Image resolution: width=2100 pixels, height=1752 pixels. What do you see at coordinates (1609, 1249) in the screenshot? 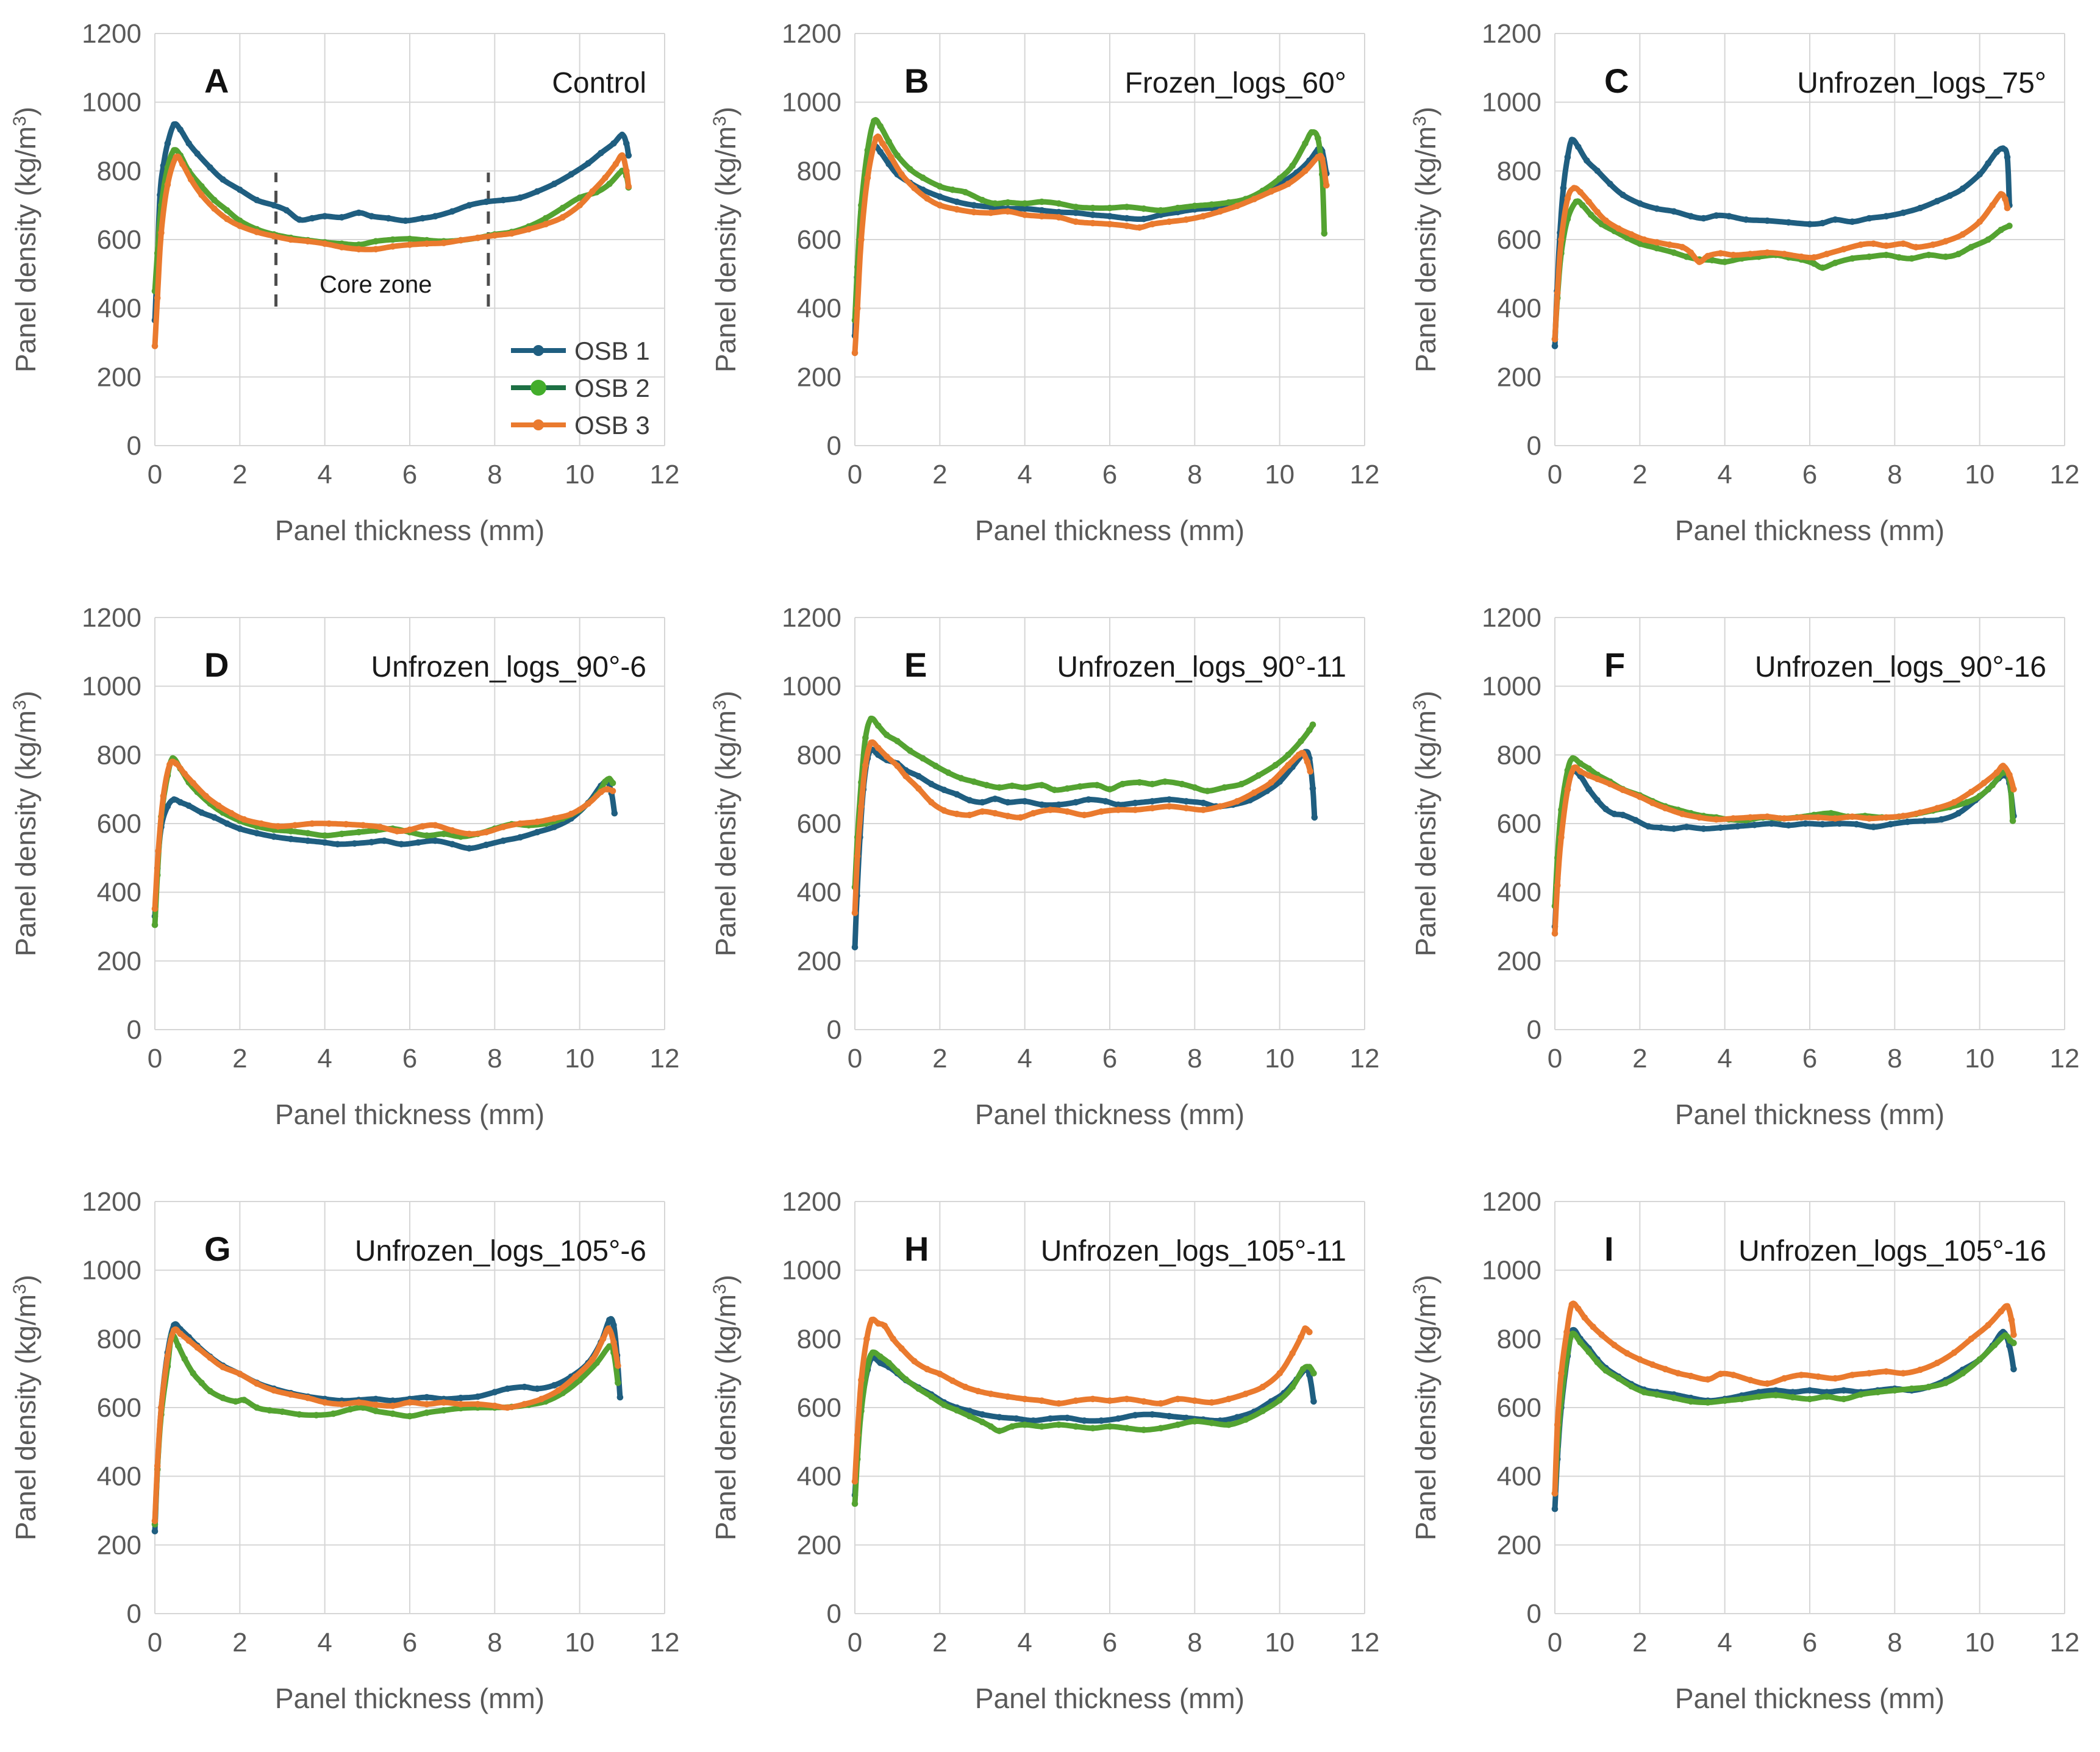
I see `panel-letter: I` at bounding box center [1609, 1249].